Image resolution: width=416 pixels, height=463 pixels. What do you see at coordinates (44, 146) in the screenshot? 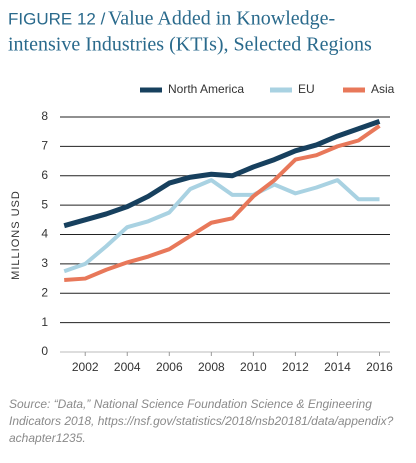
I see `y-tick-label: 7` at bounding box center [44, 146].